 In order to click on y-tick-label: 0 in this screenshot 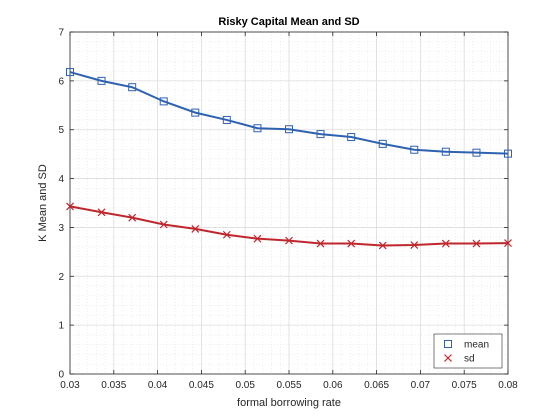, I will do `click(61, 375)`.